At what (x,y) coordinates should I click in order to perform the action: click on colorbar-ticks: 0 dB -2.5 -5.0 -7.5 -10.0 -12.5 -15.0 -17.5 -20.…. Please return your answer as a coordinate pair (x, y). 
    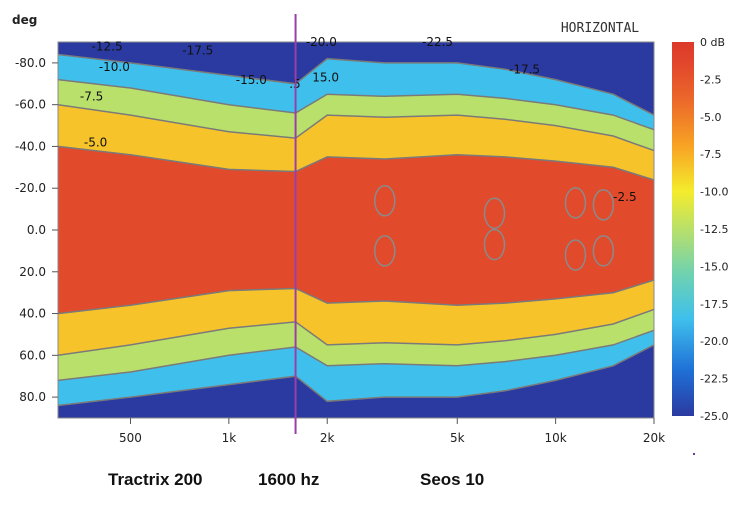
    Looking at the image, I should click on (714, 229).